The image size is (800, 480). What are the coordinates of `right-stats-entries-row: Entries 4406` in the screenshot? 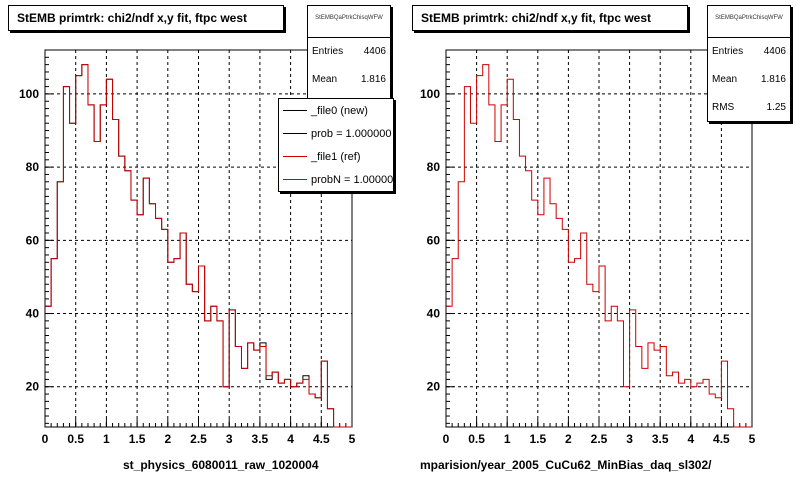 It's located at (749, 52).